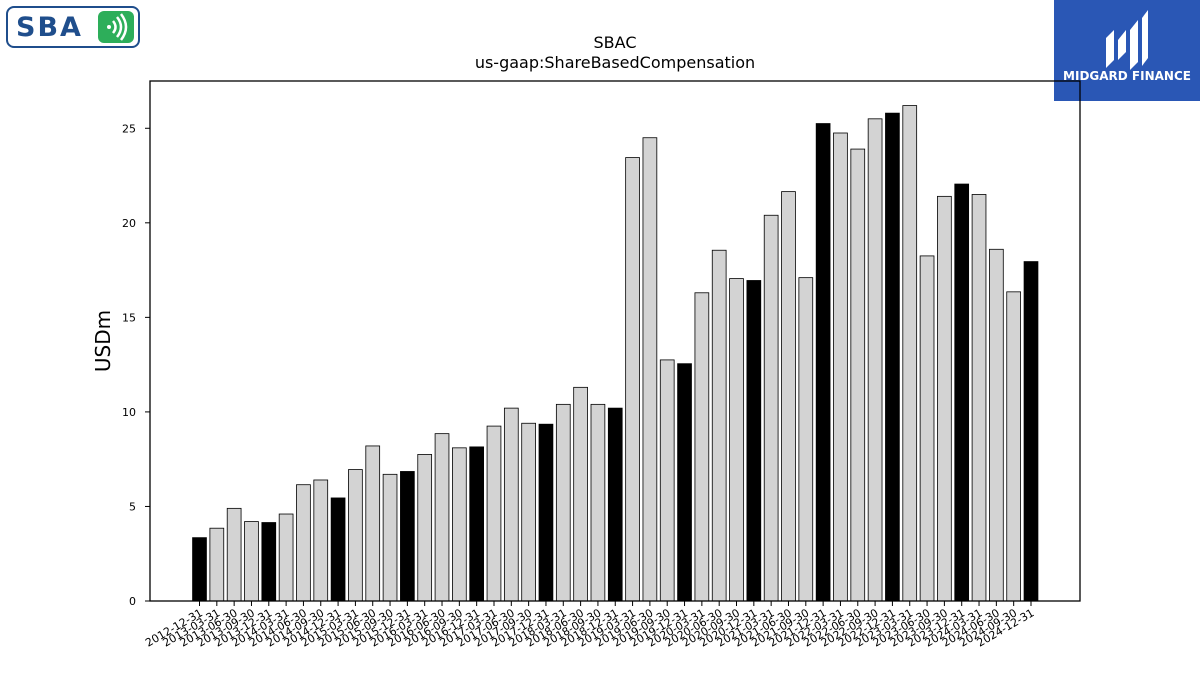  I want to click on y-tick-label: 20, so click(129, 223).